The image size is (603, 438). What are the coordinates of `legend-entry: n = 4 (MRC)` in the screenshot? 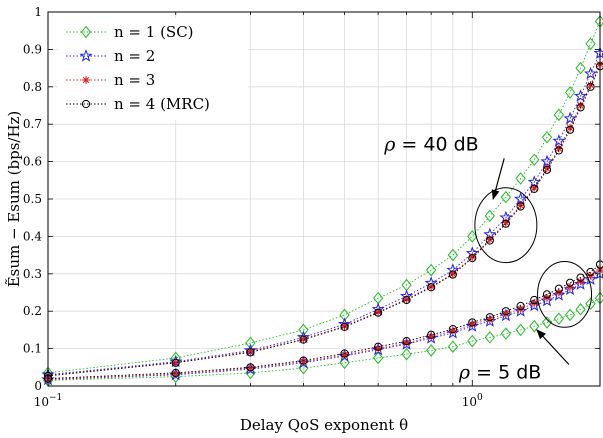 It's located at (138, 104).